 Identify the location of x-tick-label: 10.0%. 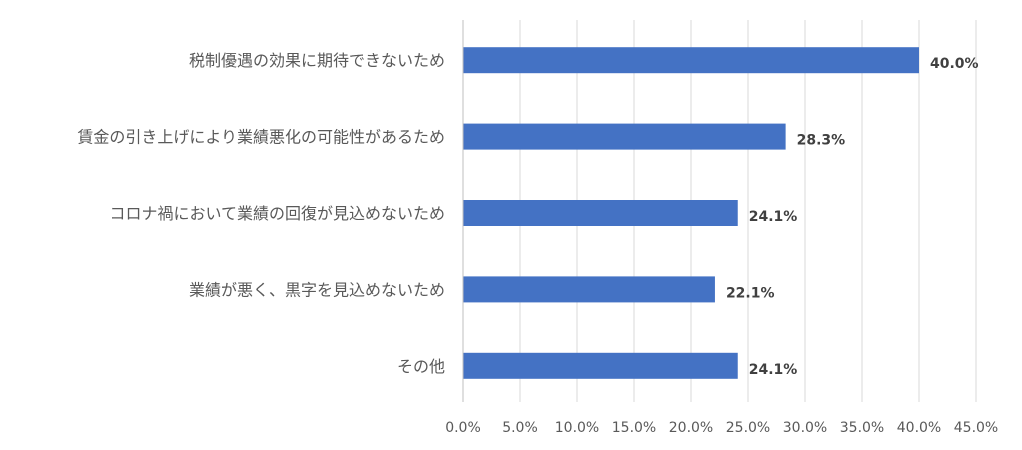
(577, 428).